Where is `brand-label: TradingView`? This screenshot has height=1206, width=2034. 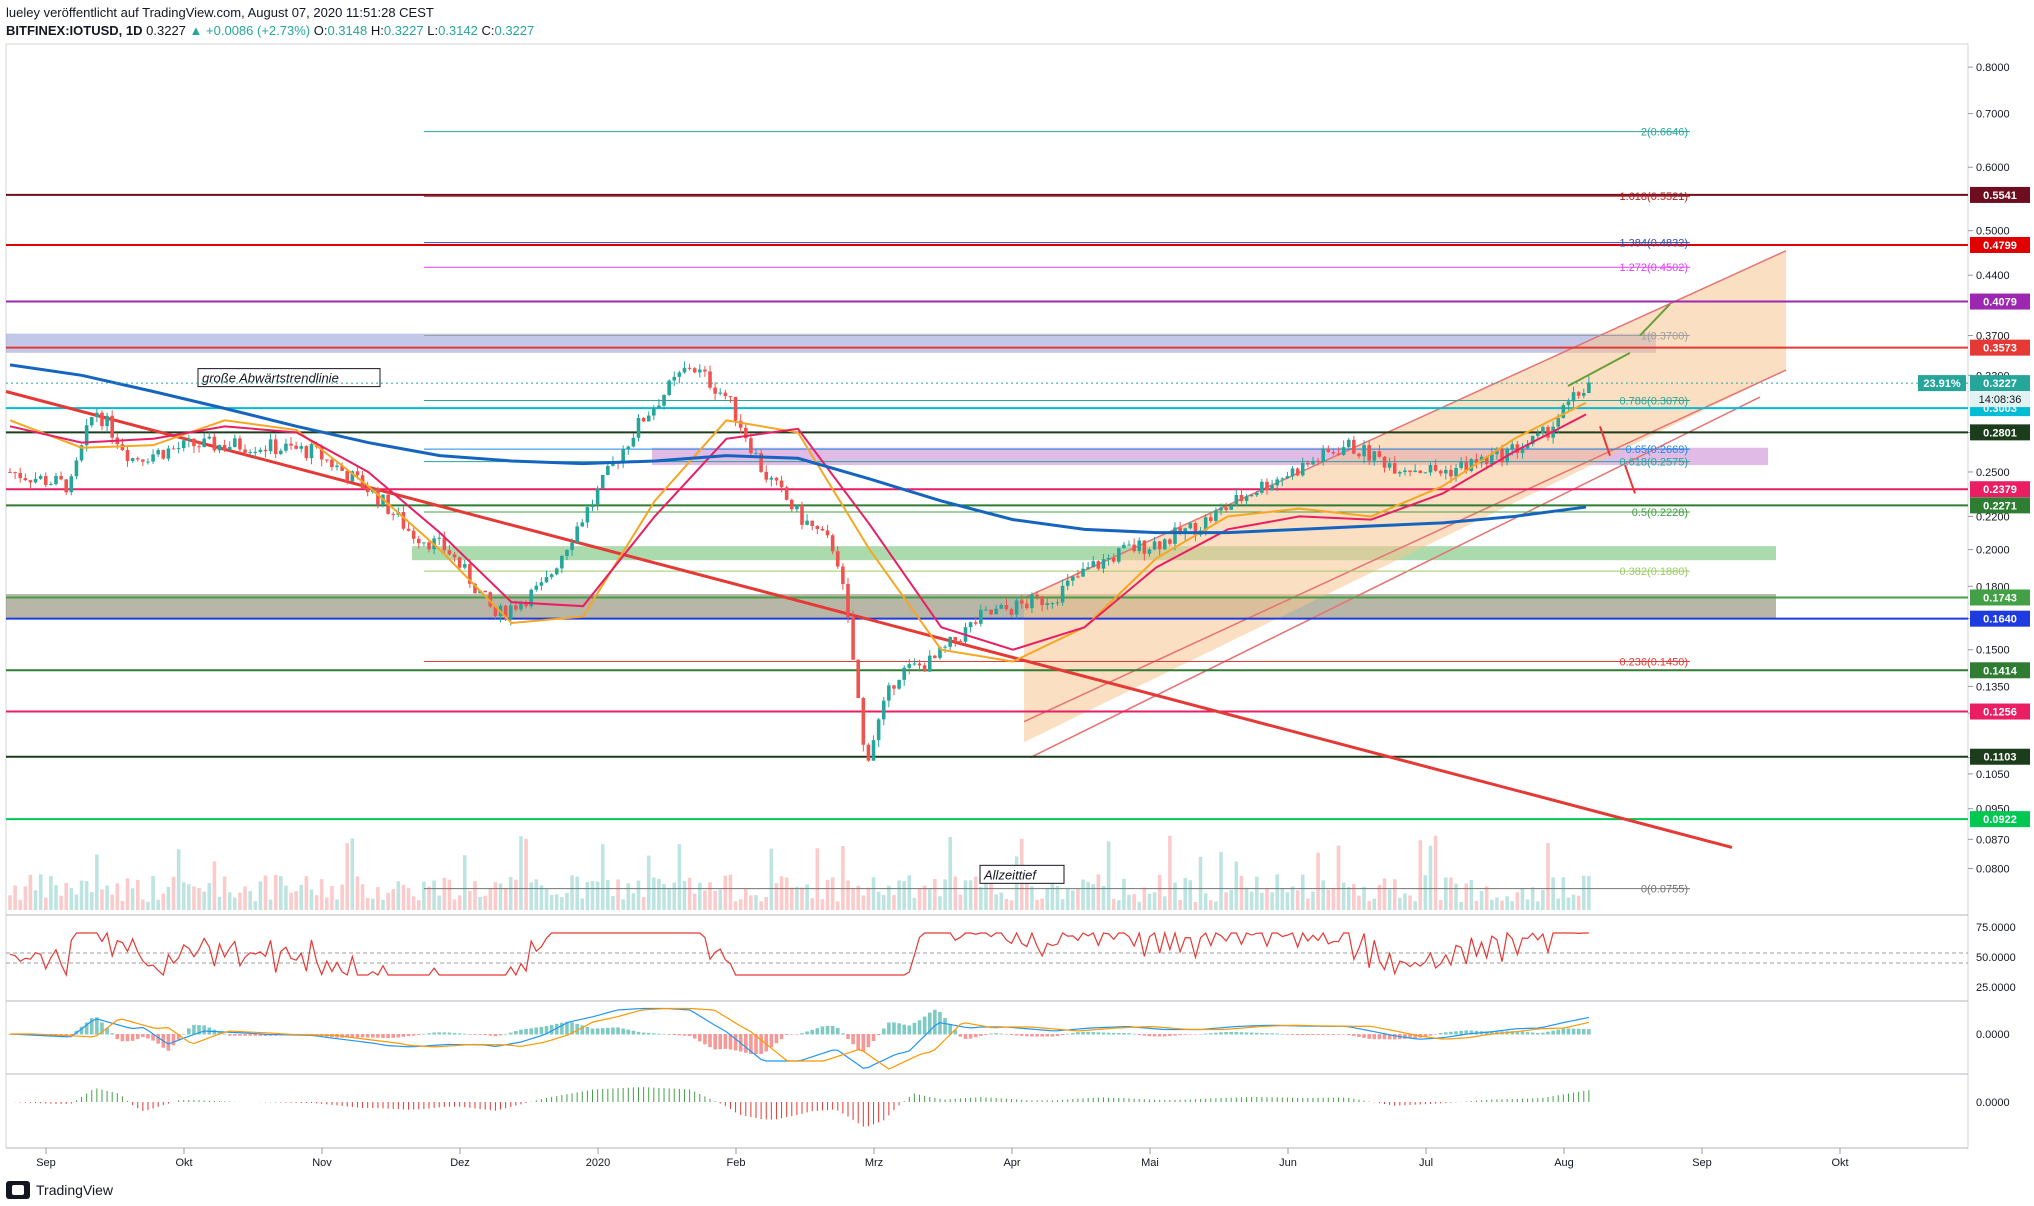
brand-label: TradingView is located at coordinates (75, 1190).